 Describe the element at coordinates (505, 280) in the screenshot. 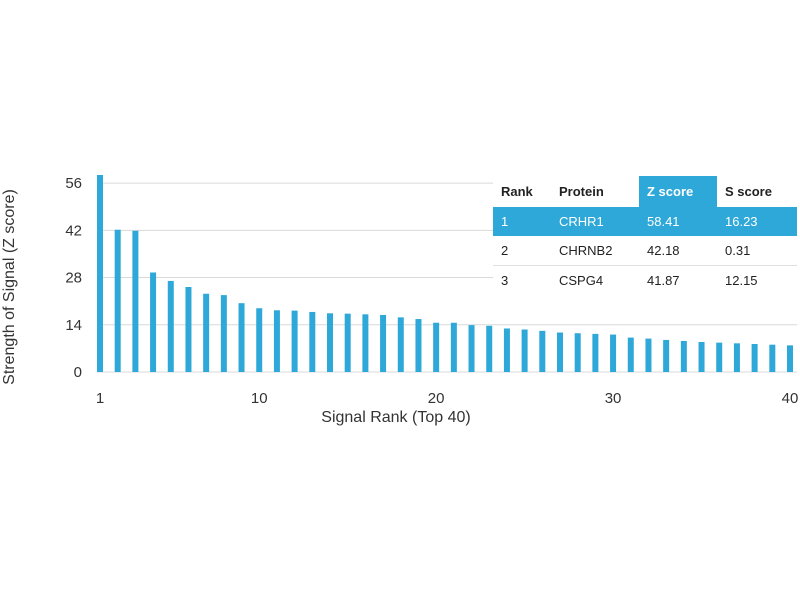

I see `cell-rank: 3` at that location.